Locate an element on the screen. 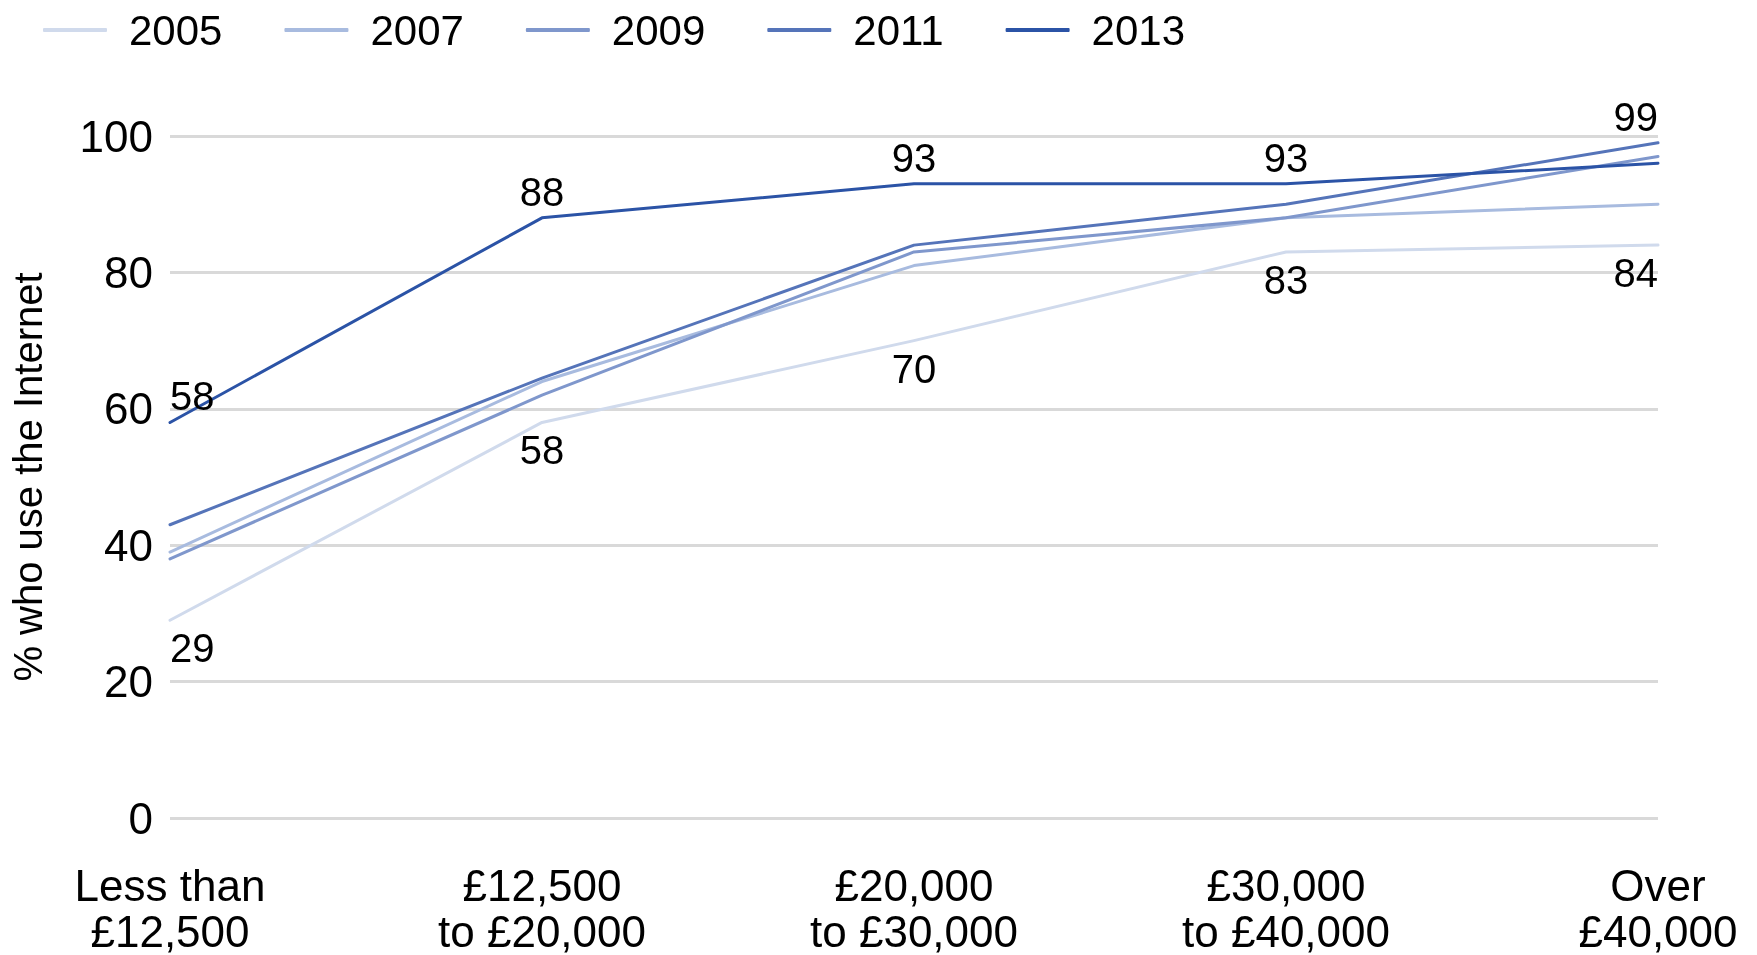 The height and width of the screenshot is (955, 1757). y-tick-label: 80 is located at coordinates (128, 272).